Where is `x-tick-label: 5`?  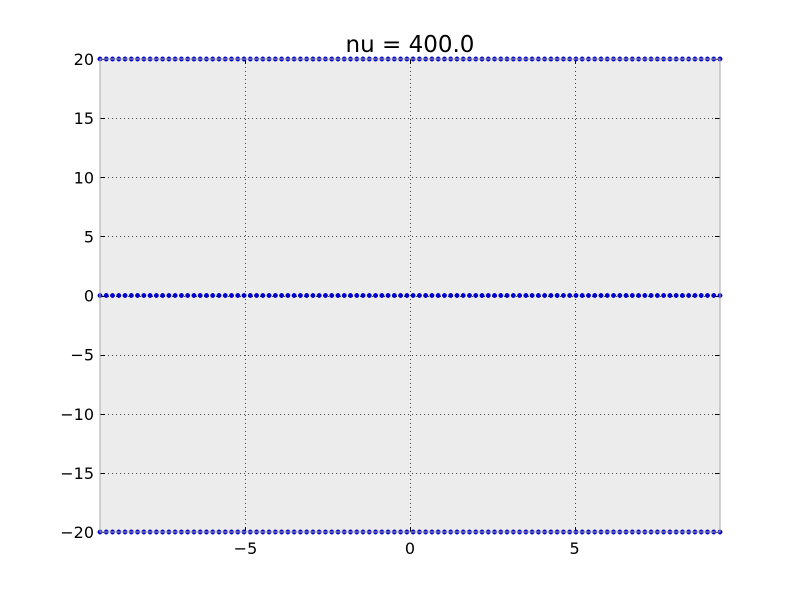 x-tick-label: 5 is located at coordinates (574, 548).